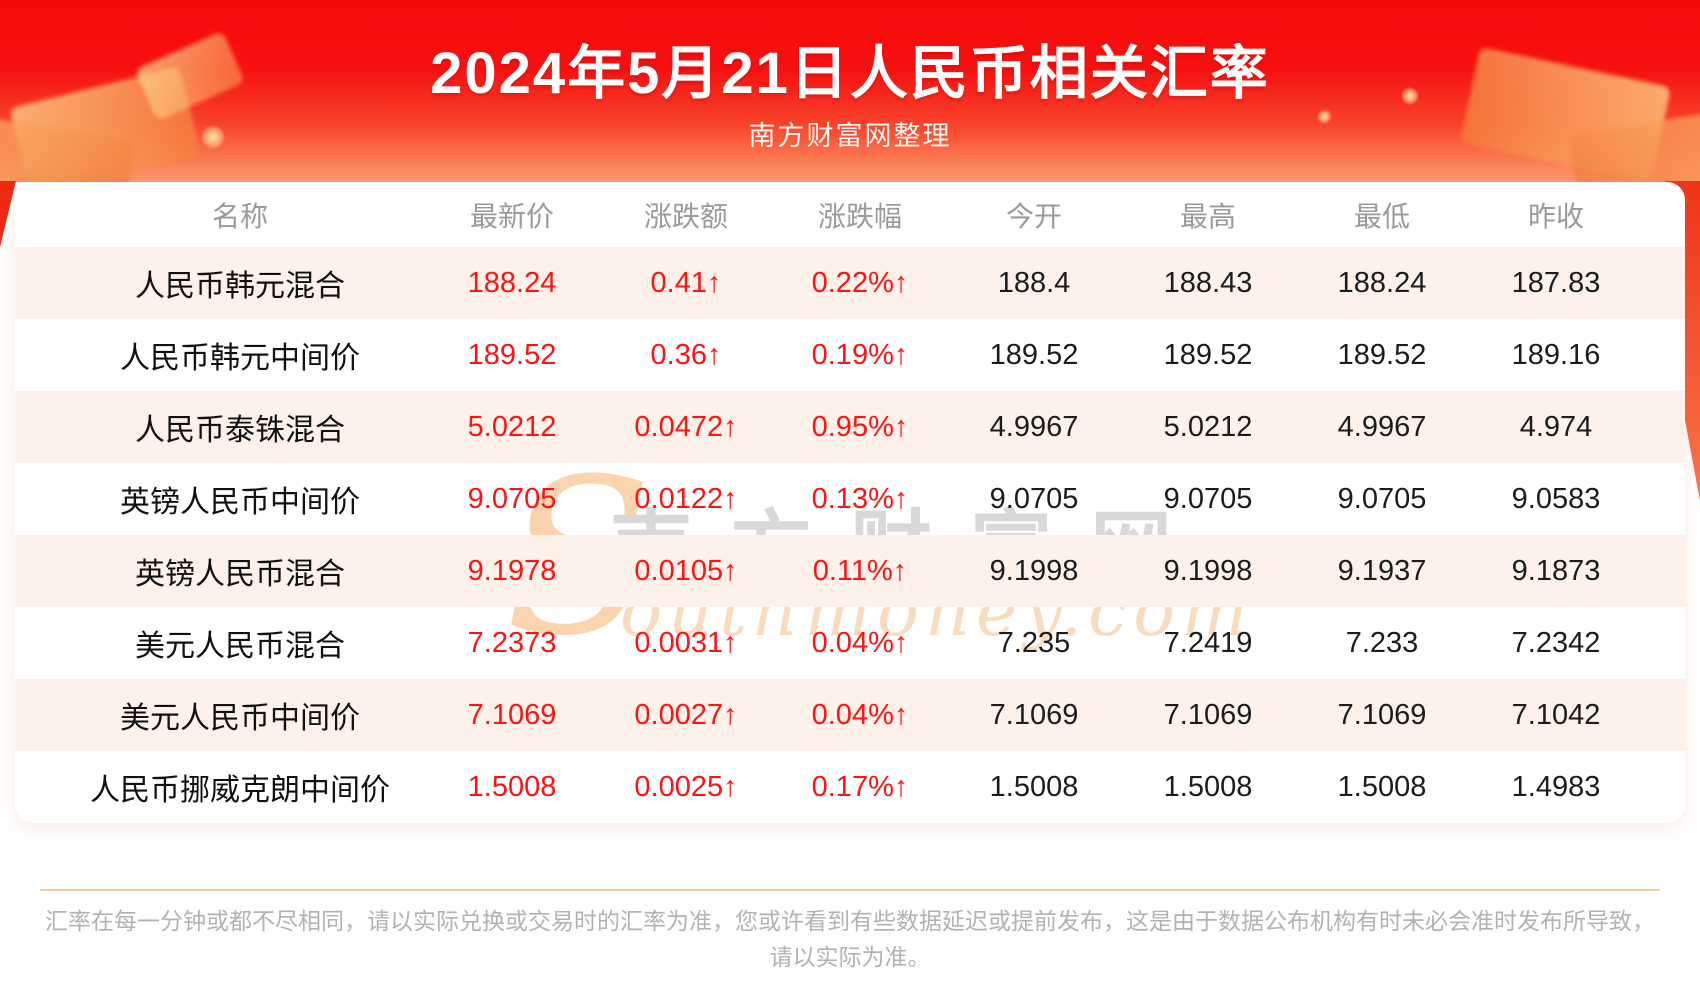 Image resolution: width=1700 pixels, height=1000 pixels. What do you see at coordinates (1382, 786) in the screenshot?
I see `cell-low: 1.5008` at bounding box center [1382, 786].